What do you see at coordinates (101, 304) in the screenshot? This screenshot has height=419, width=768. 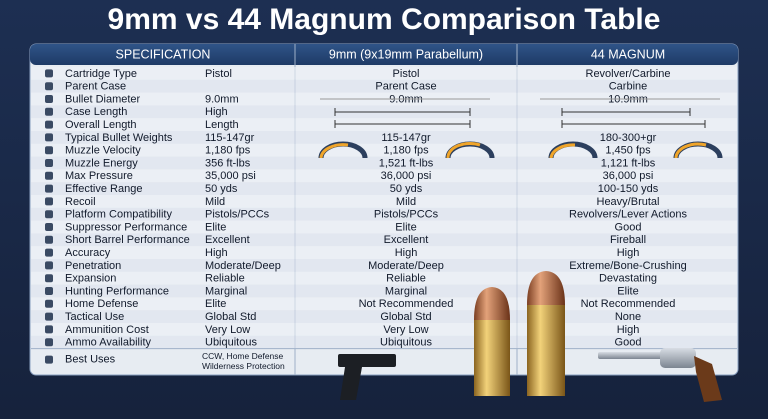 I see `spec-name: Home Defense` at bounding box center [101, 304].